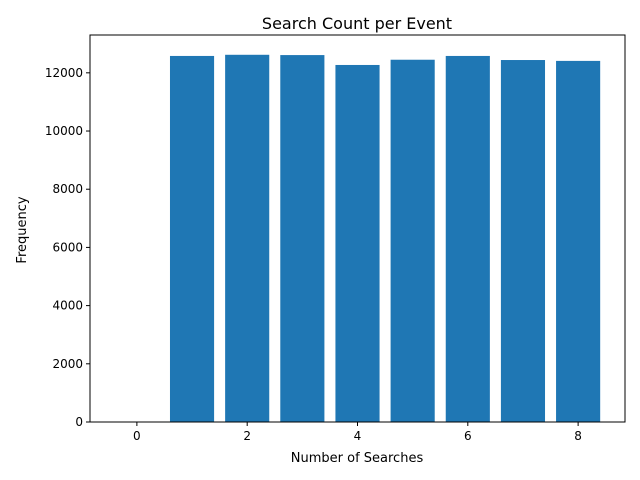 The width and height of the screenshot is (640, 480). I want to click on y-tick-label: 4000, so click(67, 306).